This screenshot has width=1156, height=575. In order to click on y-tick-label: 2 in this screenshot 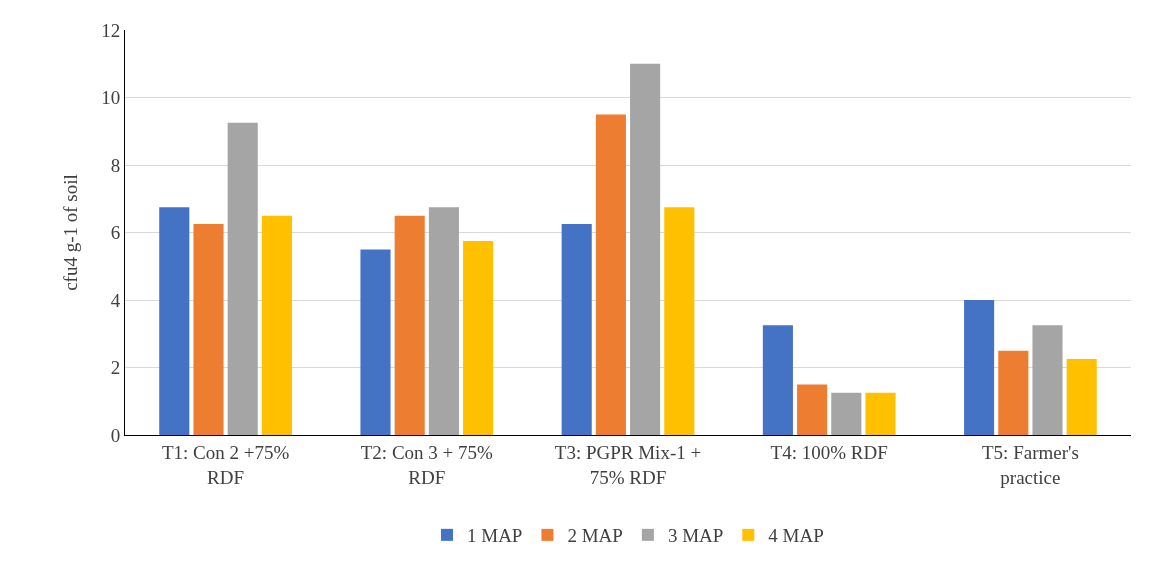, I will do `click(115, 368)`.